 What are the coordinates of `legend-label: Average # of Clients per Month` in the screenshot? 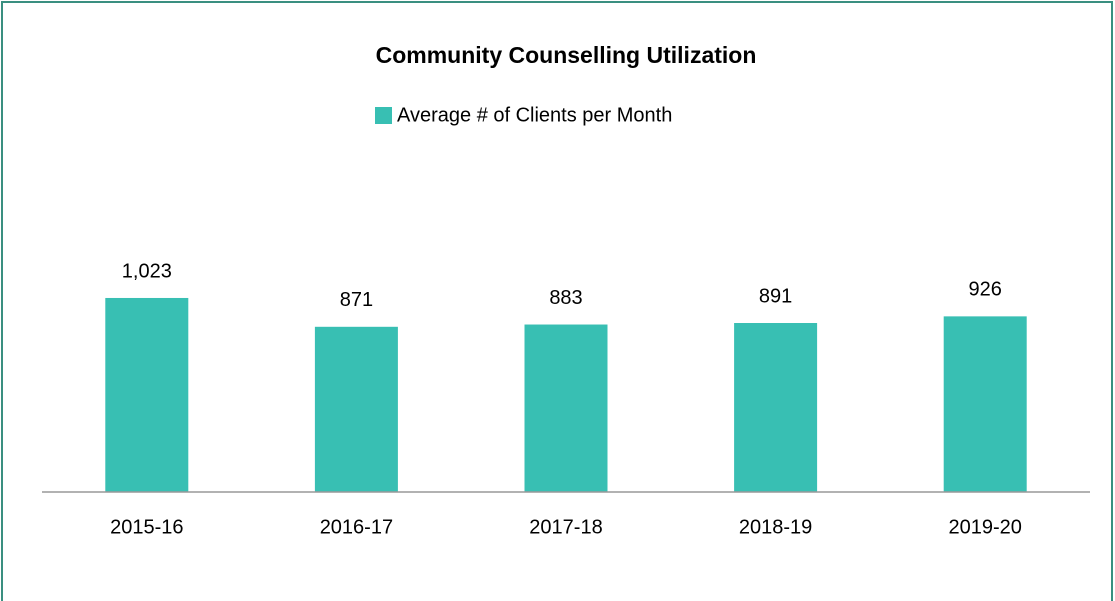 It's located at (534, 115).